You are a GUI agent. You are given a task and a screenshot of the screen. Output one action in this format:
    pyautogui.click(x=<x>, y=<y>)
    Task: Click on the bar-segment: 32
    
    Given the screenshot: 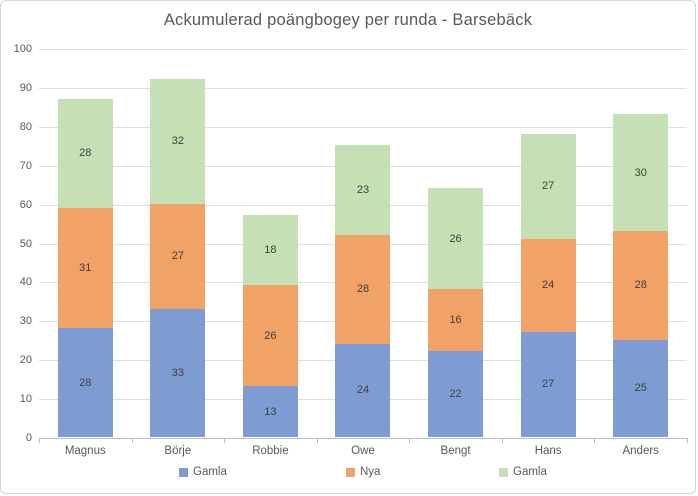 What is the action you would take?
    pyautogui.click(x=178, y=141)
    